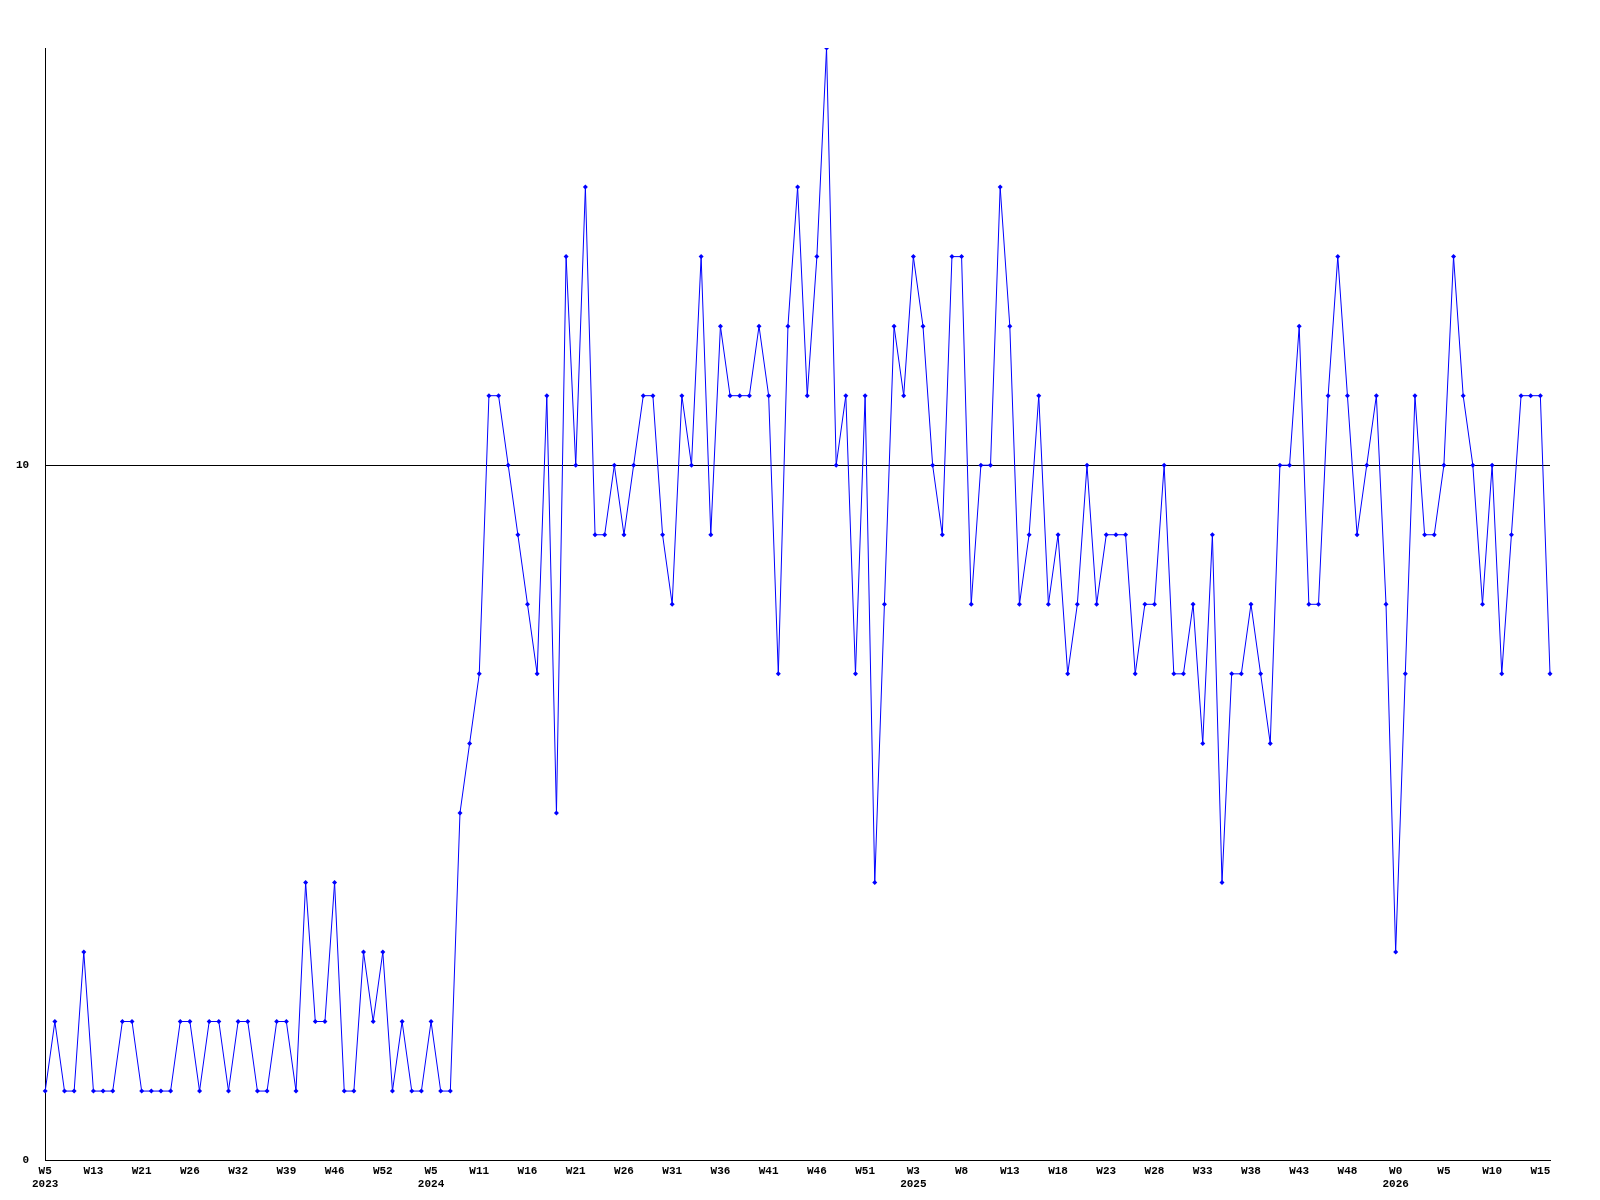  What do you see at coordinates (45, 1177) in the screenshot?
I see `x-tick-label: W5 2023` at bounding box center [45, 1177].